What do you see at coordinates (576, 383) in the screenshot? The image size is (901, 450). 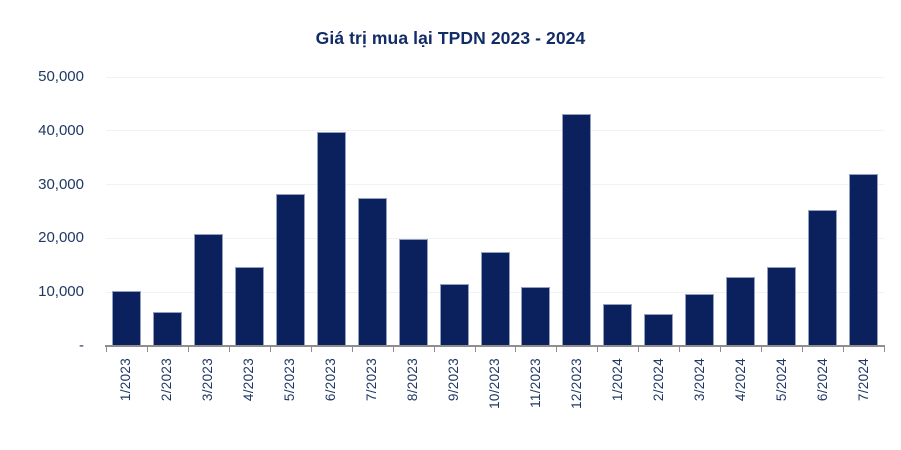 I see `x-axis-label: 12/2023` at bounding box center [576, 383].